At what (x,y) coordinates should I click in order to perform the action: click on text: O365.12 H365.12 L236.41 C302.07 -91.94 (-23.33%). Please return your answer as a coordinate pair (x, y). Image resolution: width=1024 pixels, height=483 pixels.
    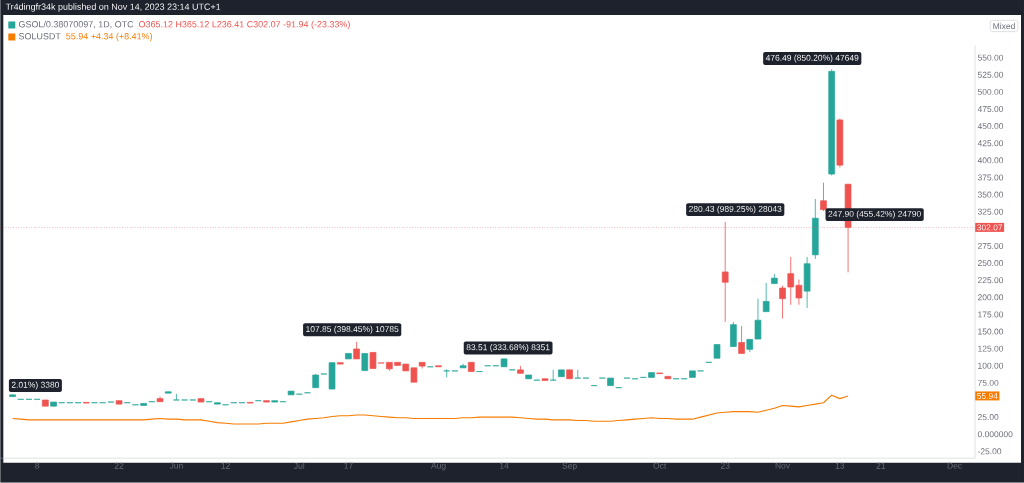
    Looking at the image, I should click on (244, 25).